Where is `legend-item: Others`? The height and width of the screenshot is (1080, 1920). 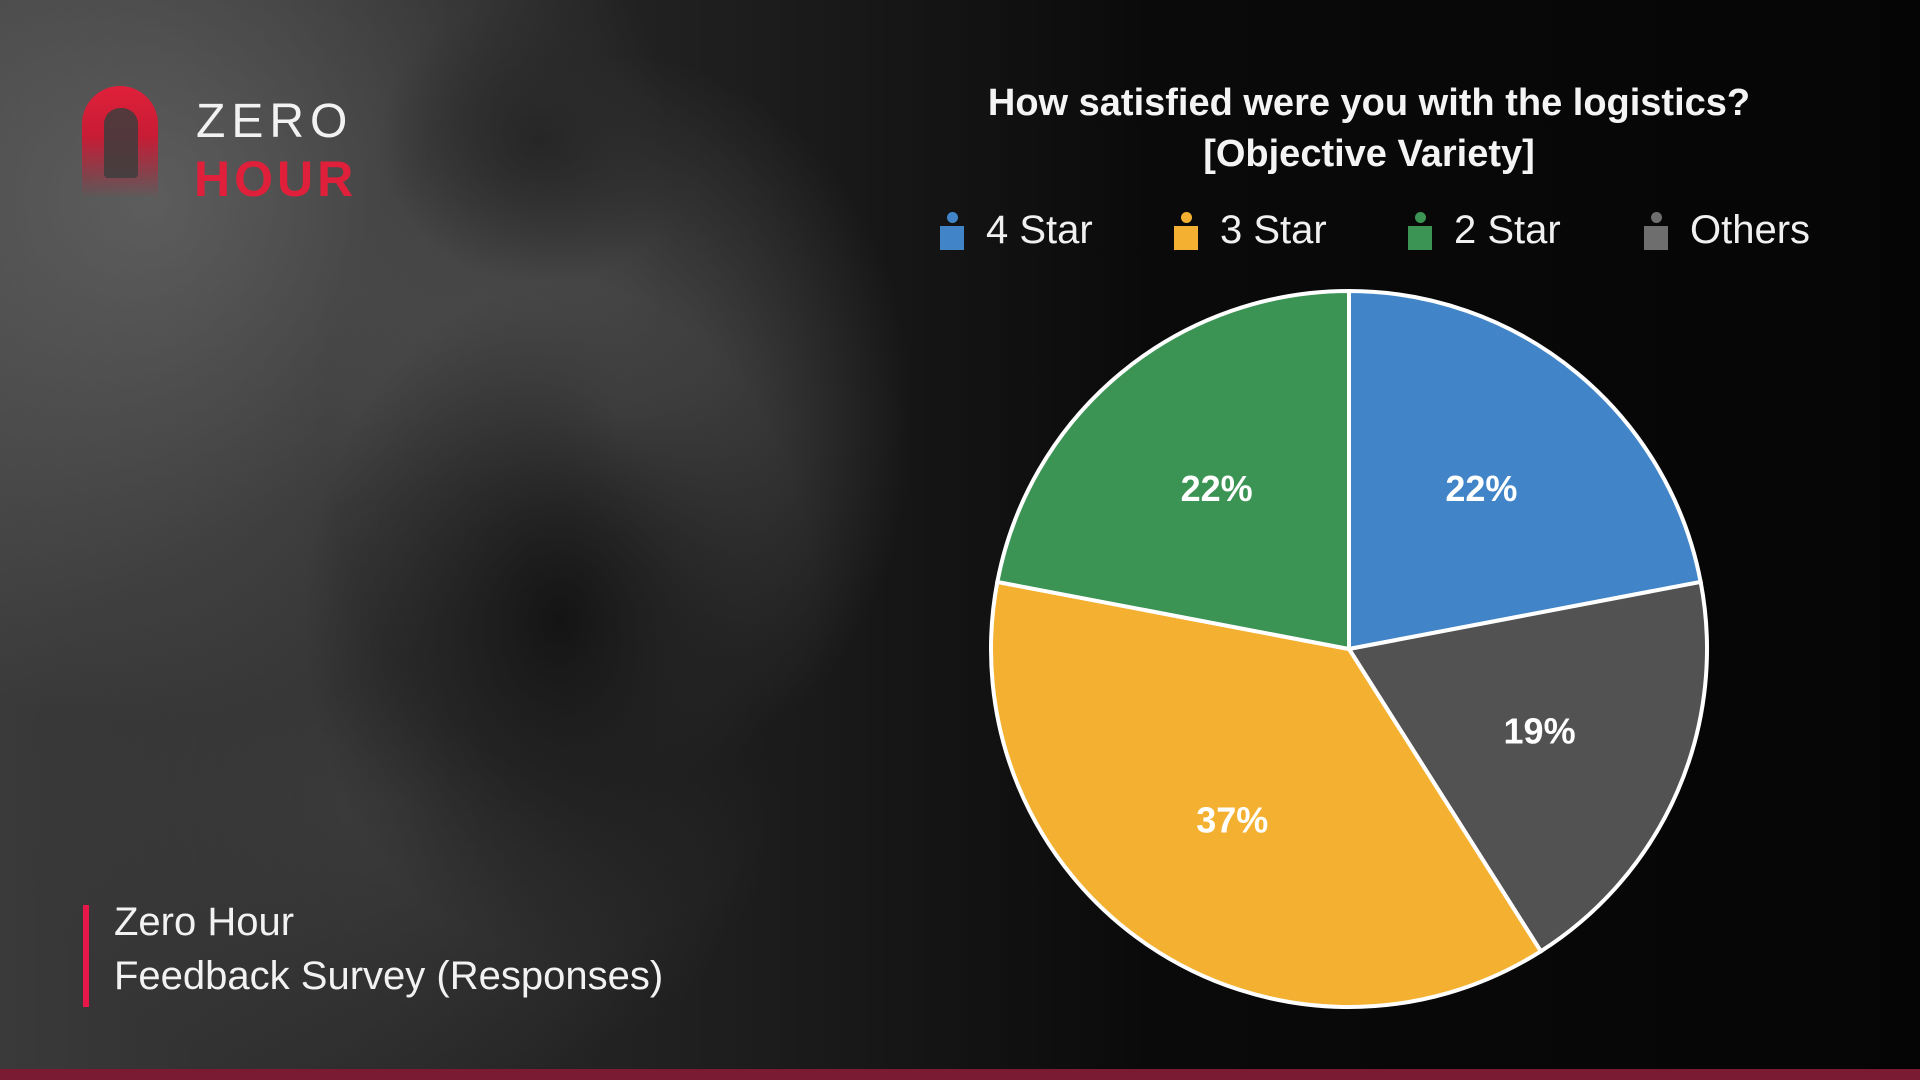
legend-item: Others is located at coordinates (1727, 230).